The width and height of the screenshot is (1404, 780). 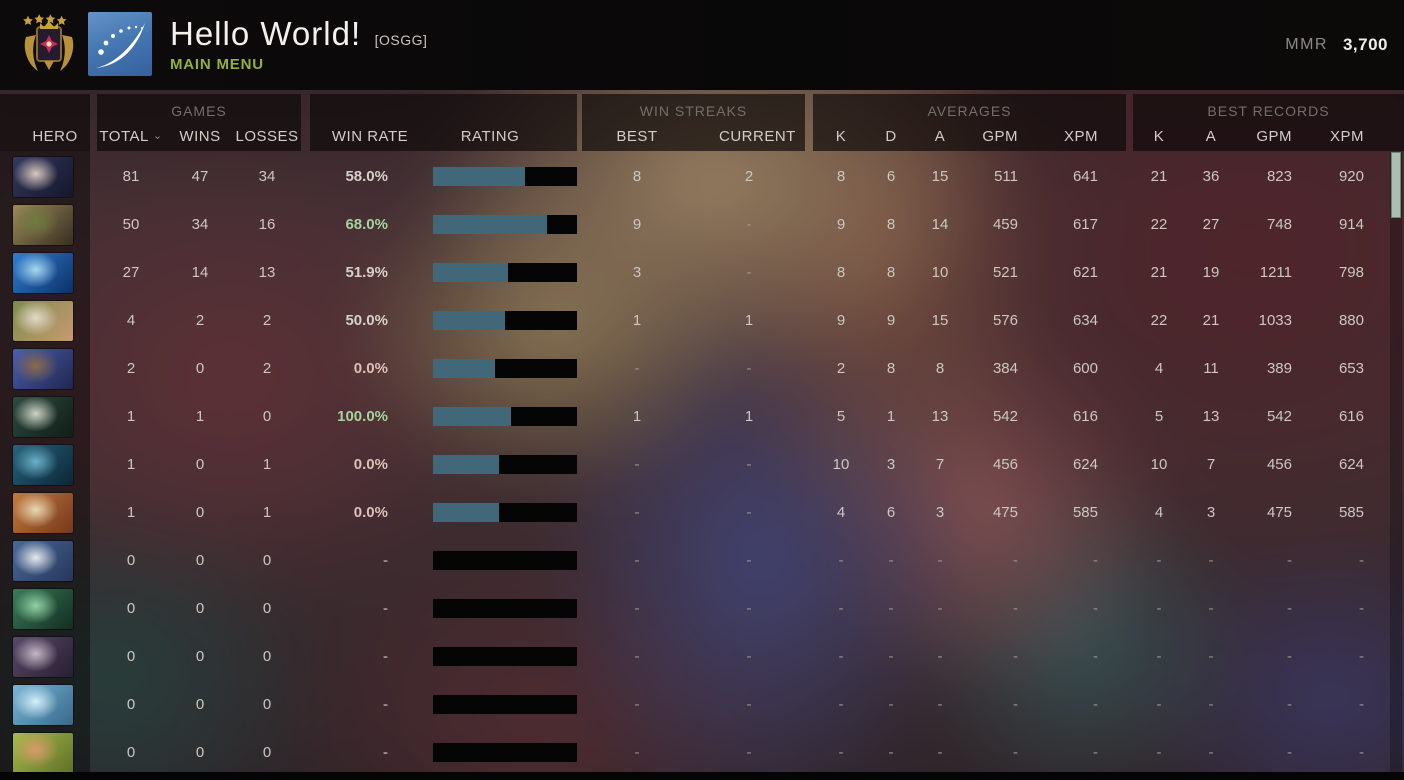 What do you see at coordinates (1211, 224) in the screenshot?
I see `record-assists-value: 27` at bounding box center [1211, 224].